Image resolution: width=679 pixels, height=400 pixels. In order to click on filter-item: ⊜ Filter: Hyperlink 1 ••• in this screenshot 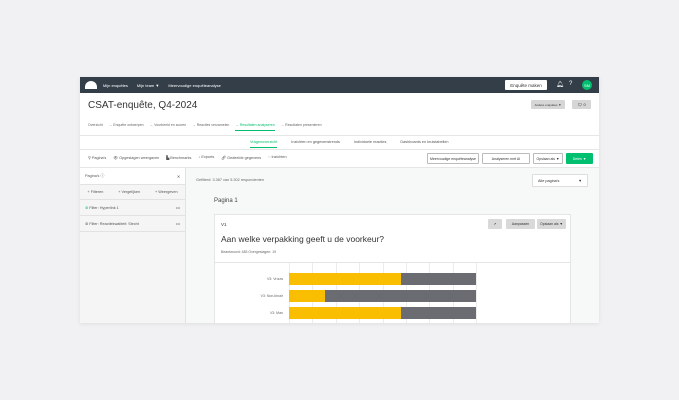, I will do `click(132, 208)`.